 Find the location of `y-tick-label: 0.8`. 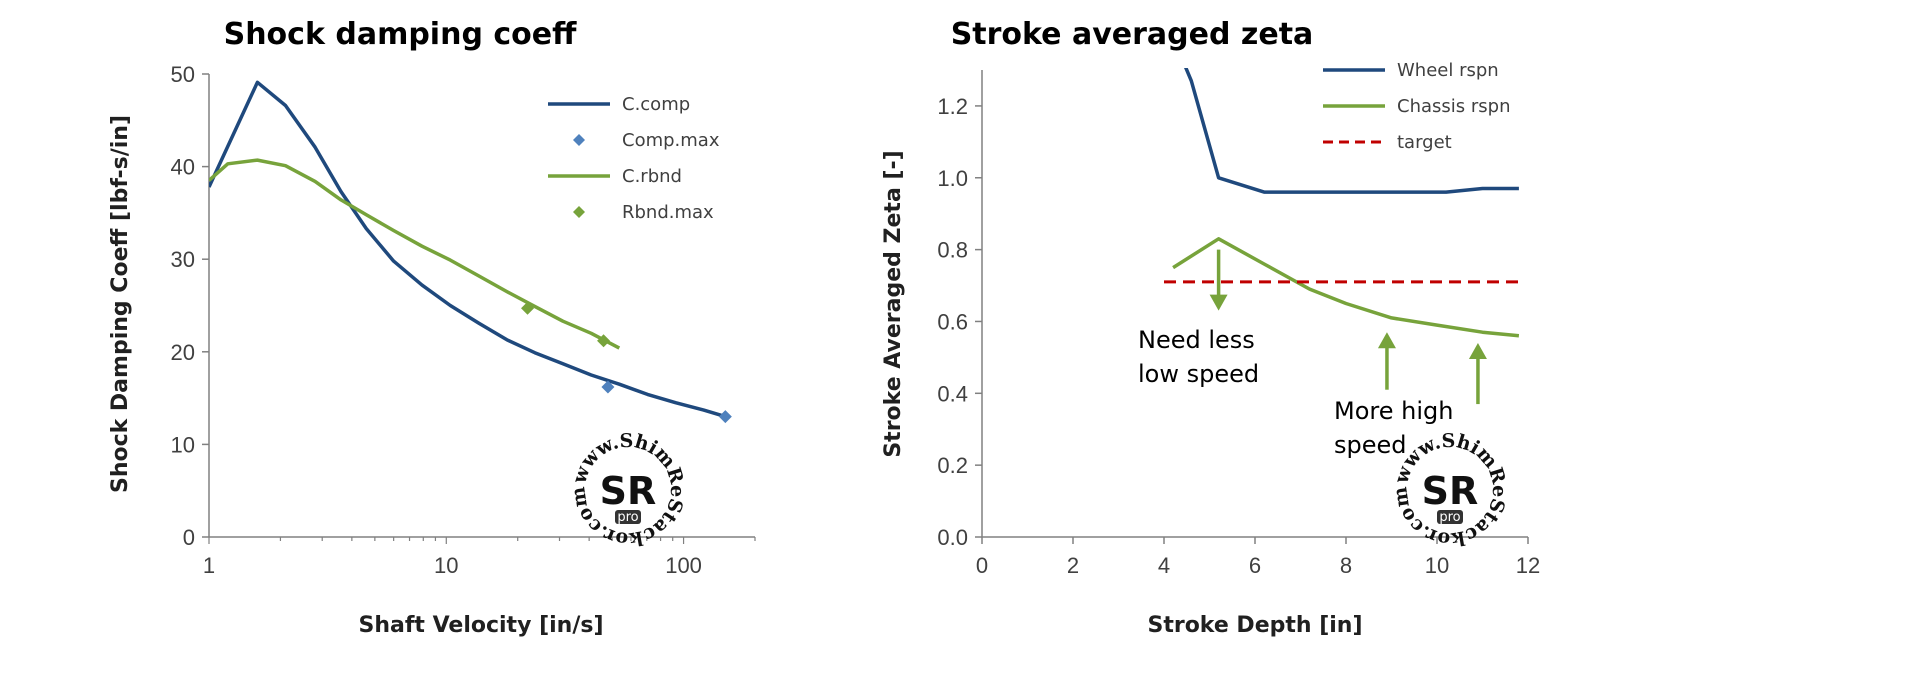

y-tick-label: 0.8 is located at coordinates (952, 250).